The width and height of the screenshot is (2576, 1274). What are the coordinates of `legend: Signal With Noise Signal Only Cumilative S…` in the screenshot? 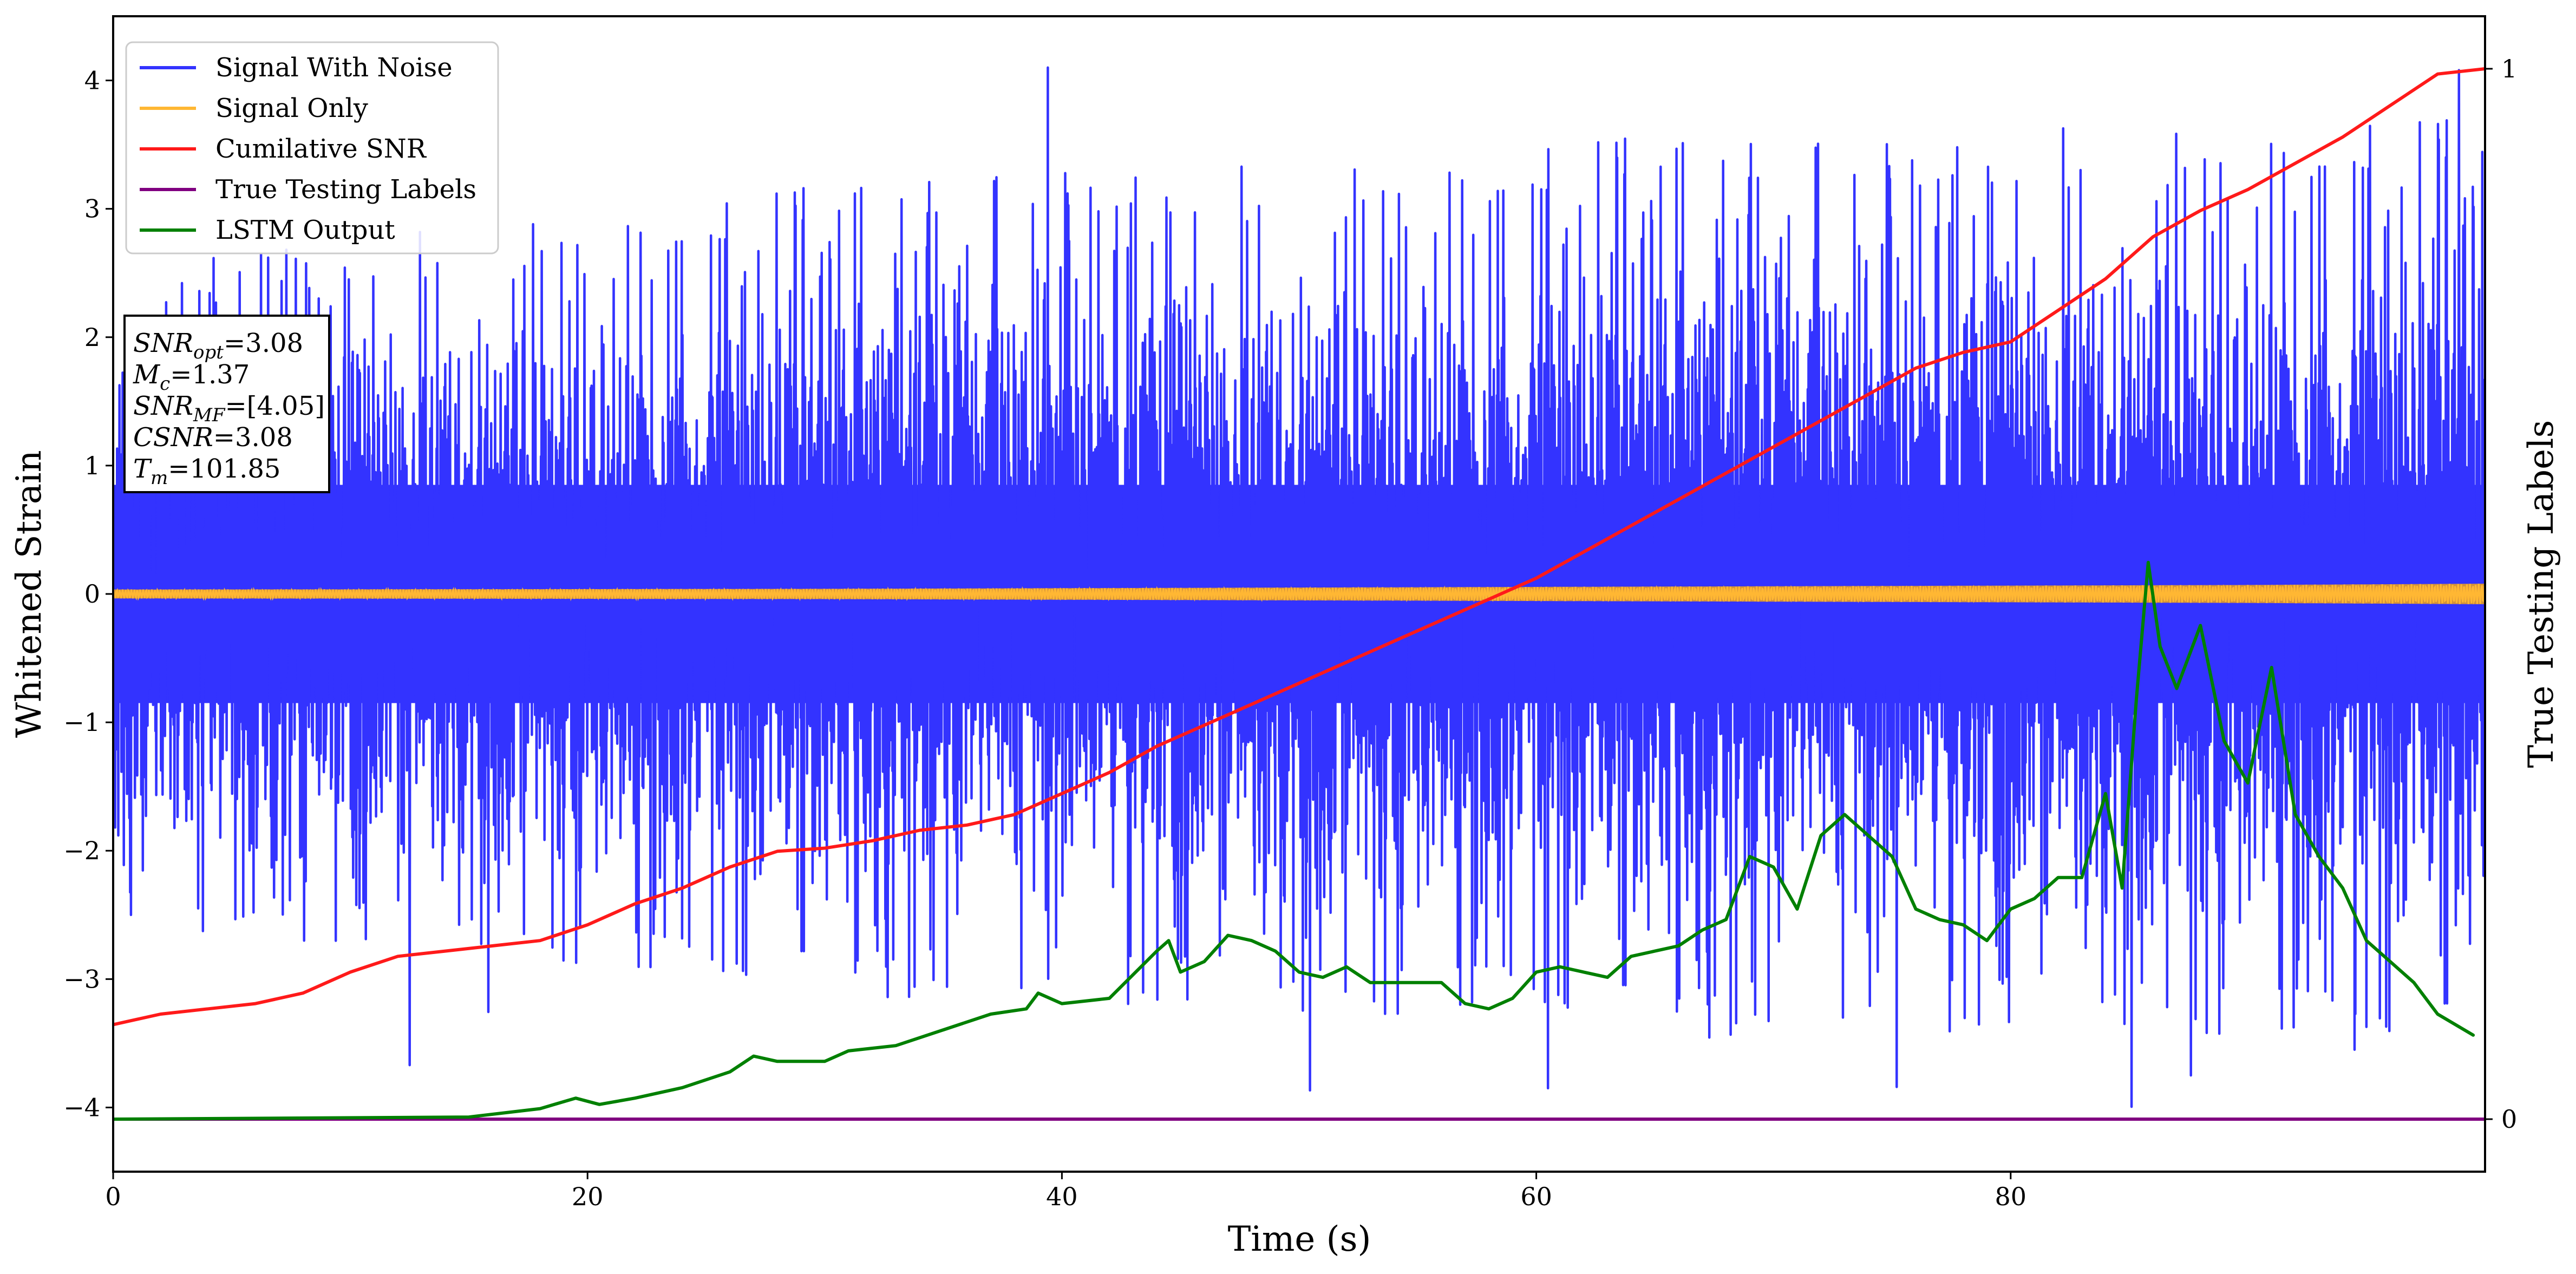 It's located at (312, 147).